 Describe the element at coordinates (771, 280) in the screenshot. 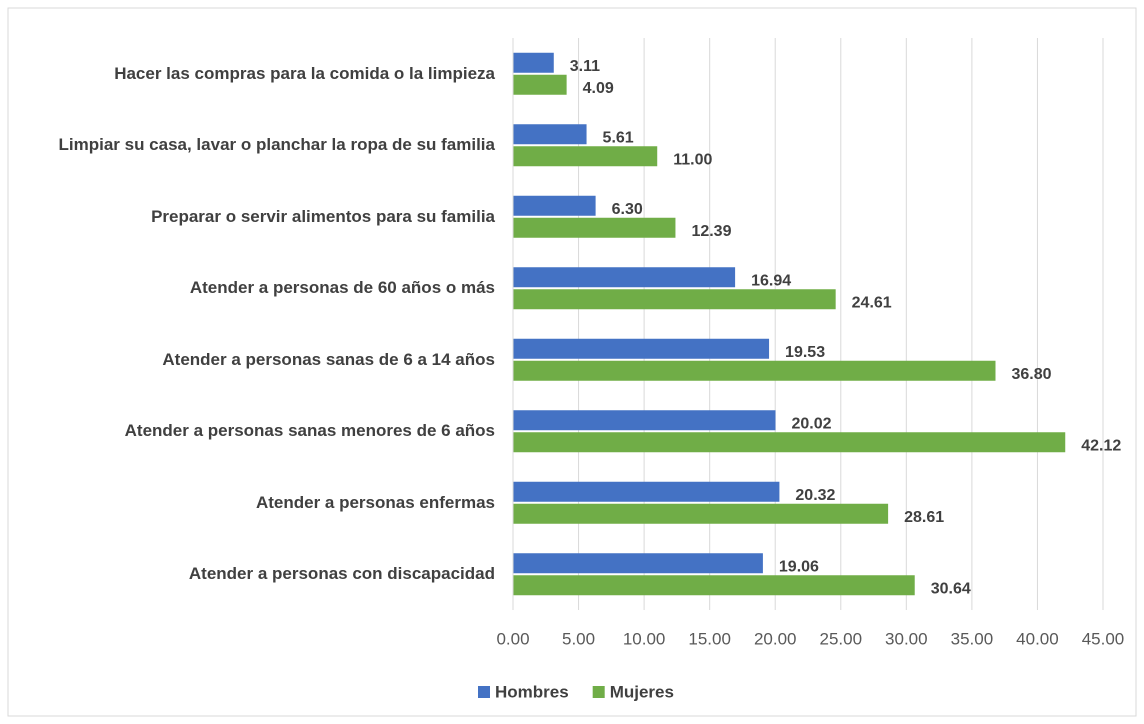

I see `data-label: 16.94` at that location.